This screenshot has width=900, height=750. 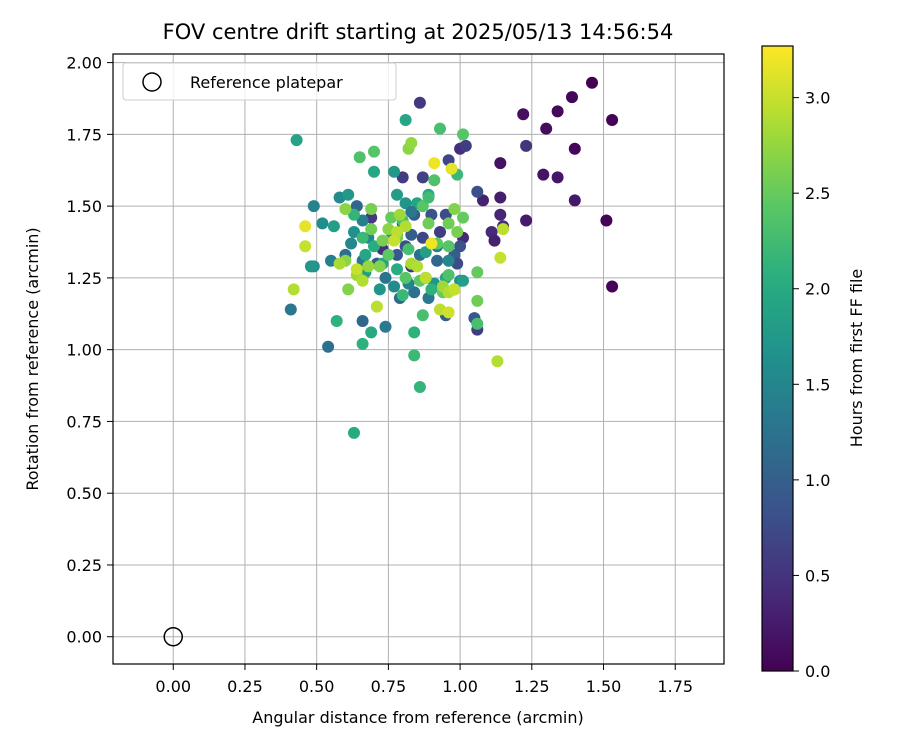 I want to click on colorbar-tick-label: 1.5, so click(x=817, y=384).